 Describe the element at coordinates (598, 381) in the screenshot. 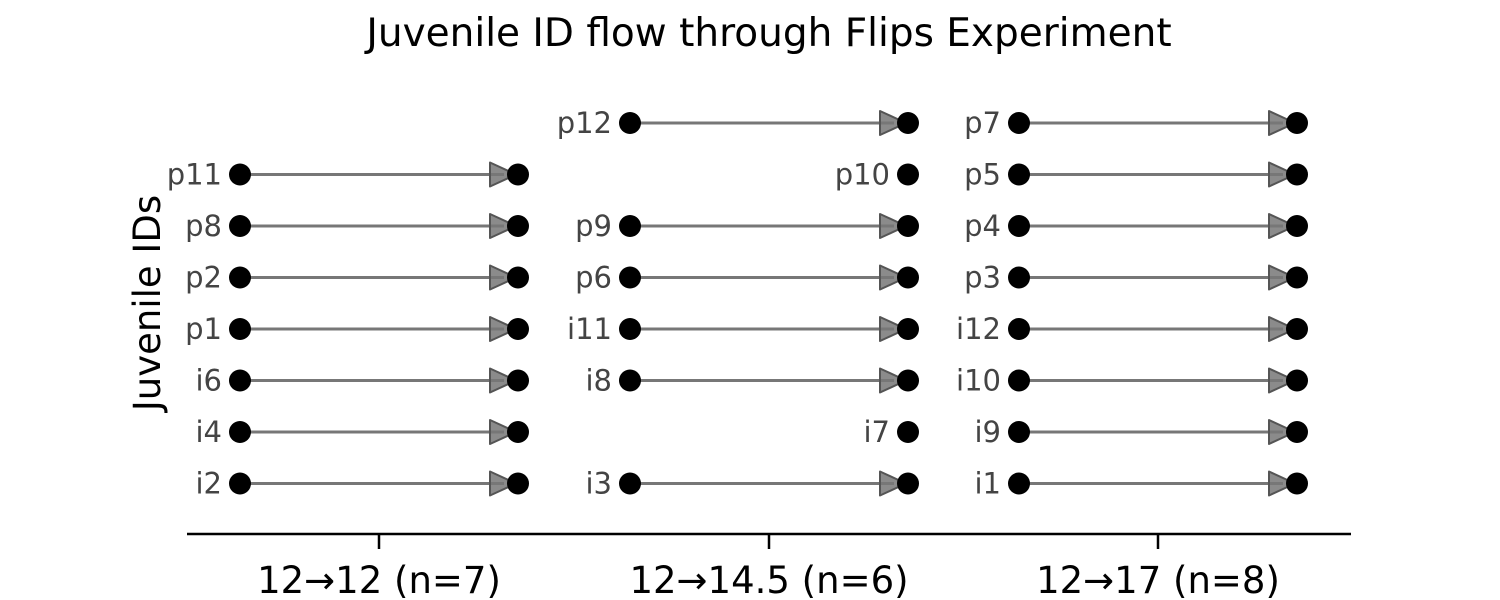

I see `juvenile-id-label: i8` at that location.